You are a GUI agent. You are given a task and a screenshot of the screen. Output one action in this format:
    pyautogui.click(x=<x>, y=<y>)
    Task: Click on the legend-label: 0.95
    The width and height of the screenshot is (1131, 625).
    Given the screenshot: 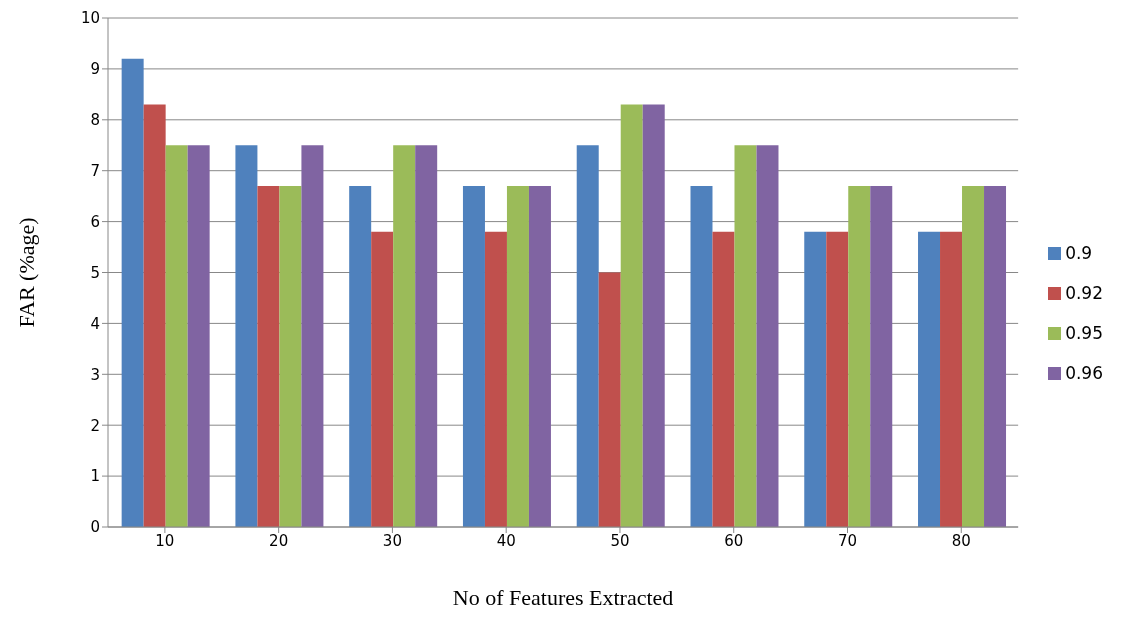 What is the action you would take?
    pyautogui.click(x=1084, y=332)
    